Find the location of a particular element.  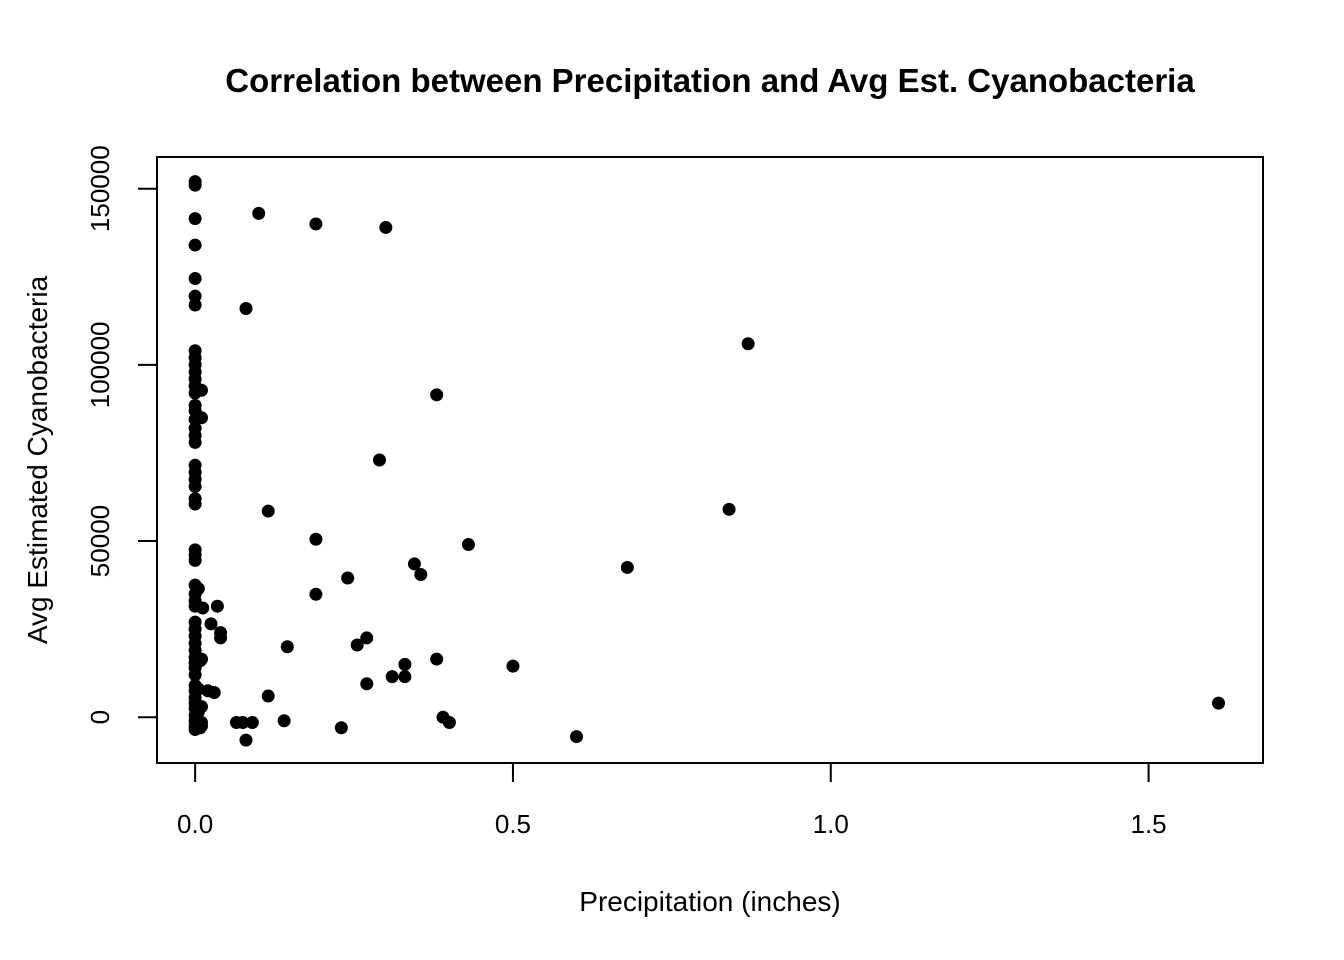

y-tick-label: 100000 is located at coordinates (100, 364).